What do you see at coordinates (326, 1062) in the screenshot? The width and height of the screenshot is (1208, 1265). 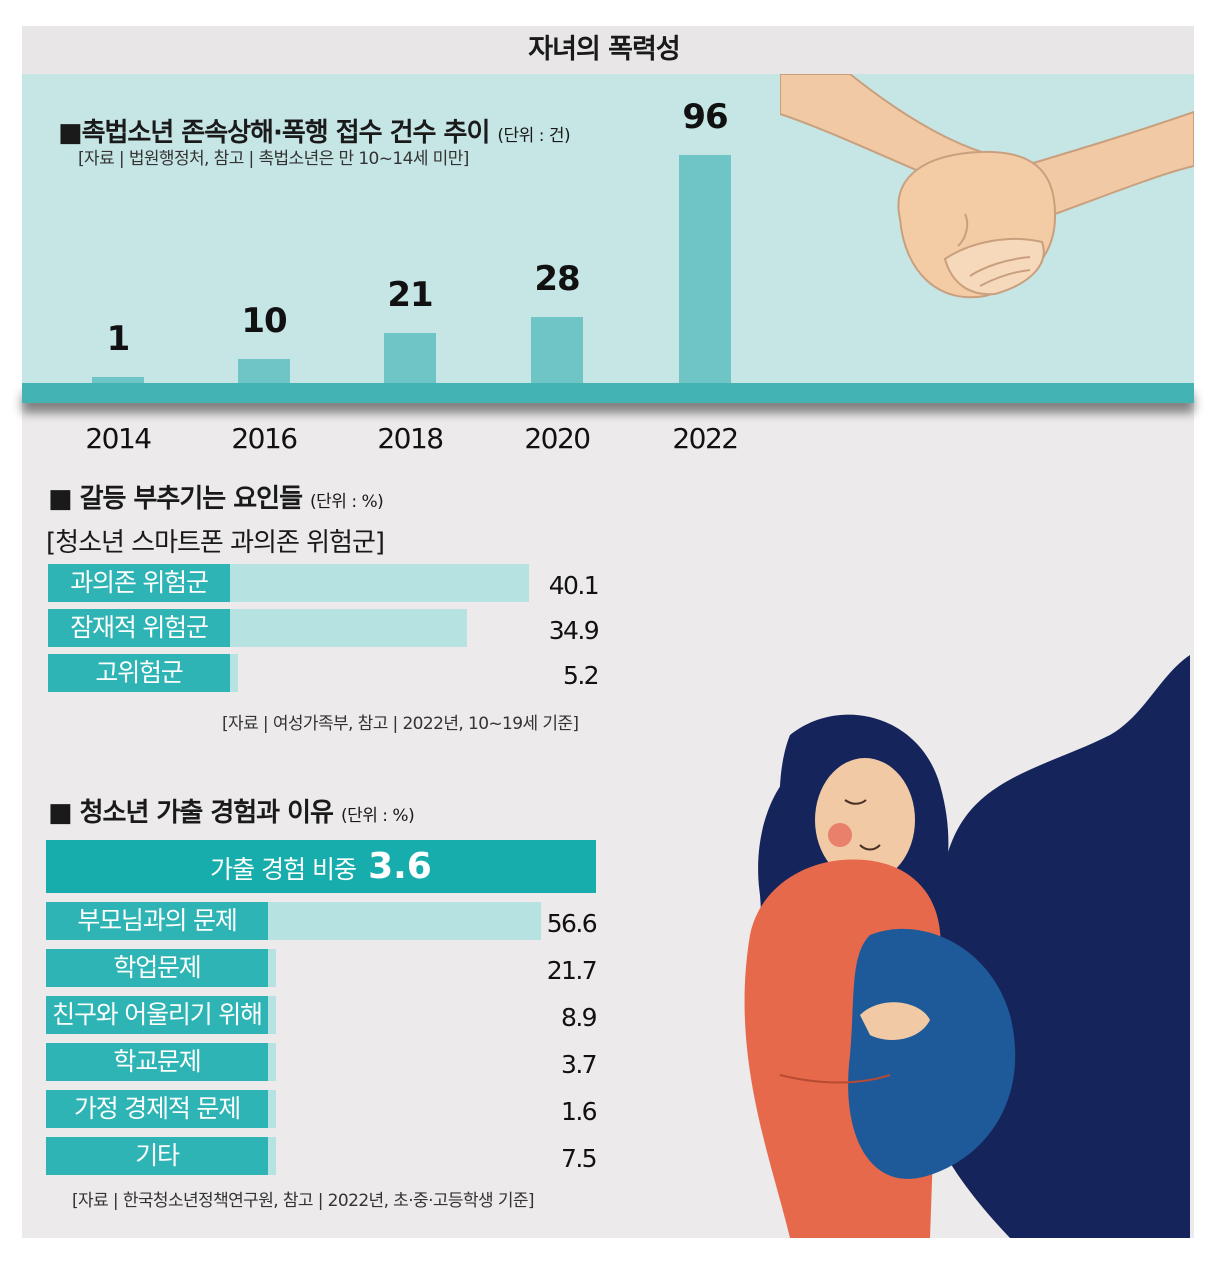 I see `reason-row: 학교문제 3.7` at bounding box center [326, 1062].